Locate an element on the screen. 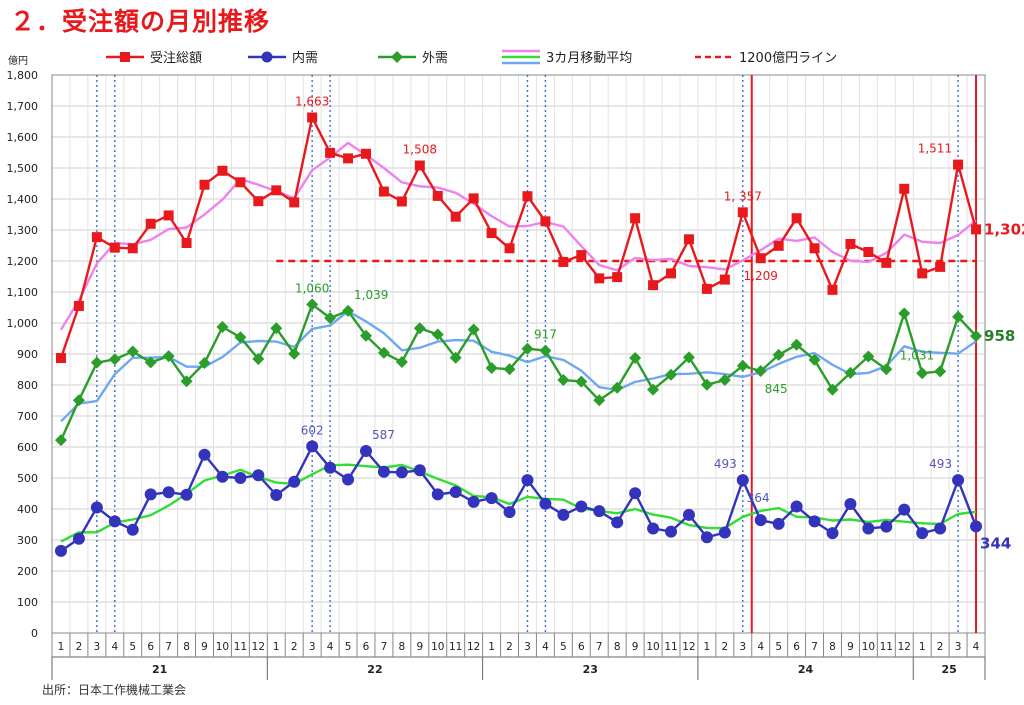  y-tick-label: 500 is located at coordinates (27, 478).